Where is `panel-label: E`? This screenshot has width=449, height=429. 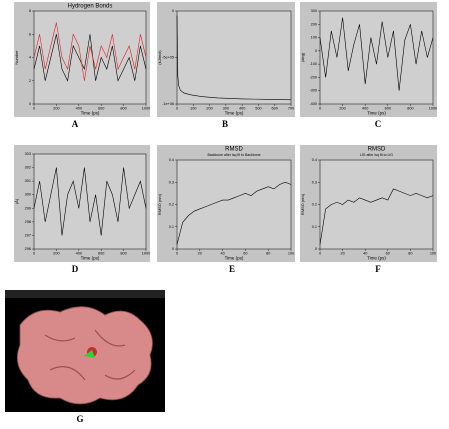 panel-label: E is located at coordinates (232, 269).